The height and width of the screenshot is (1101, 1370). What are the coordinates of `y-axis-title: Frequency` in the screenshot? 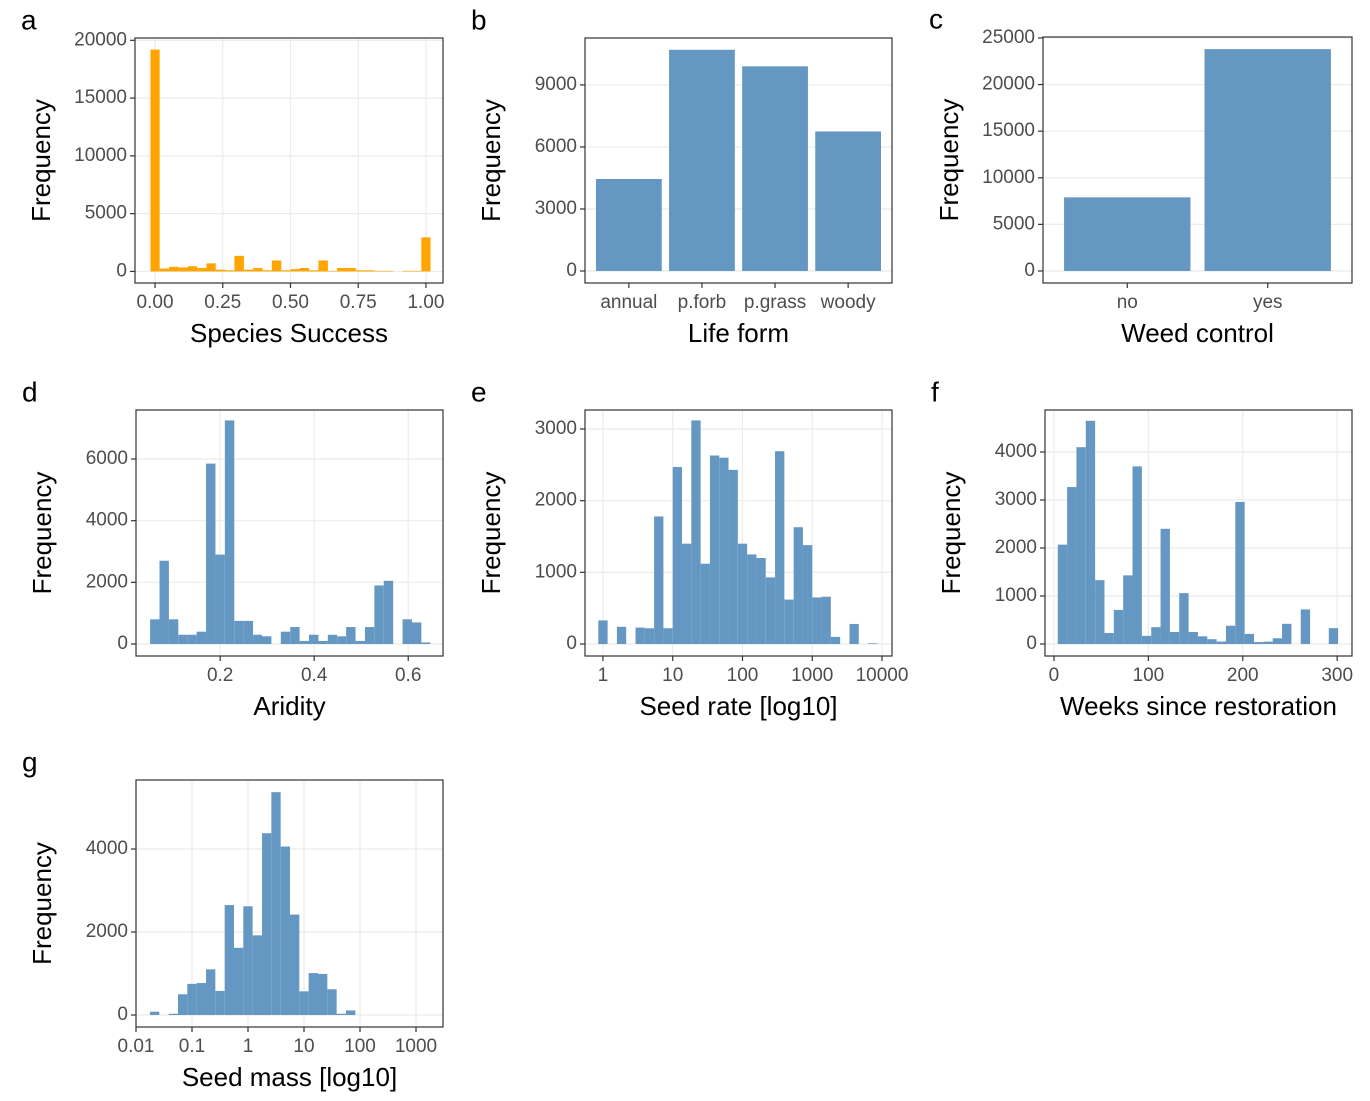 It's located at (42, 533).